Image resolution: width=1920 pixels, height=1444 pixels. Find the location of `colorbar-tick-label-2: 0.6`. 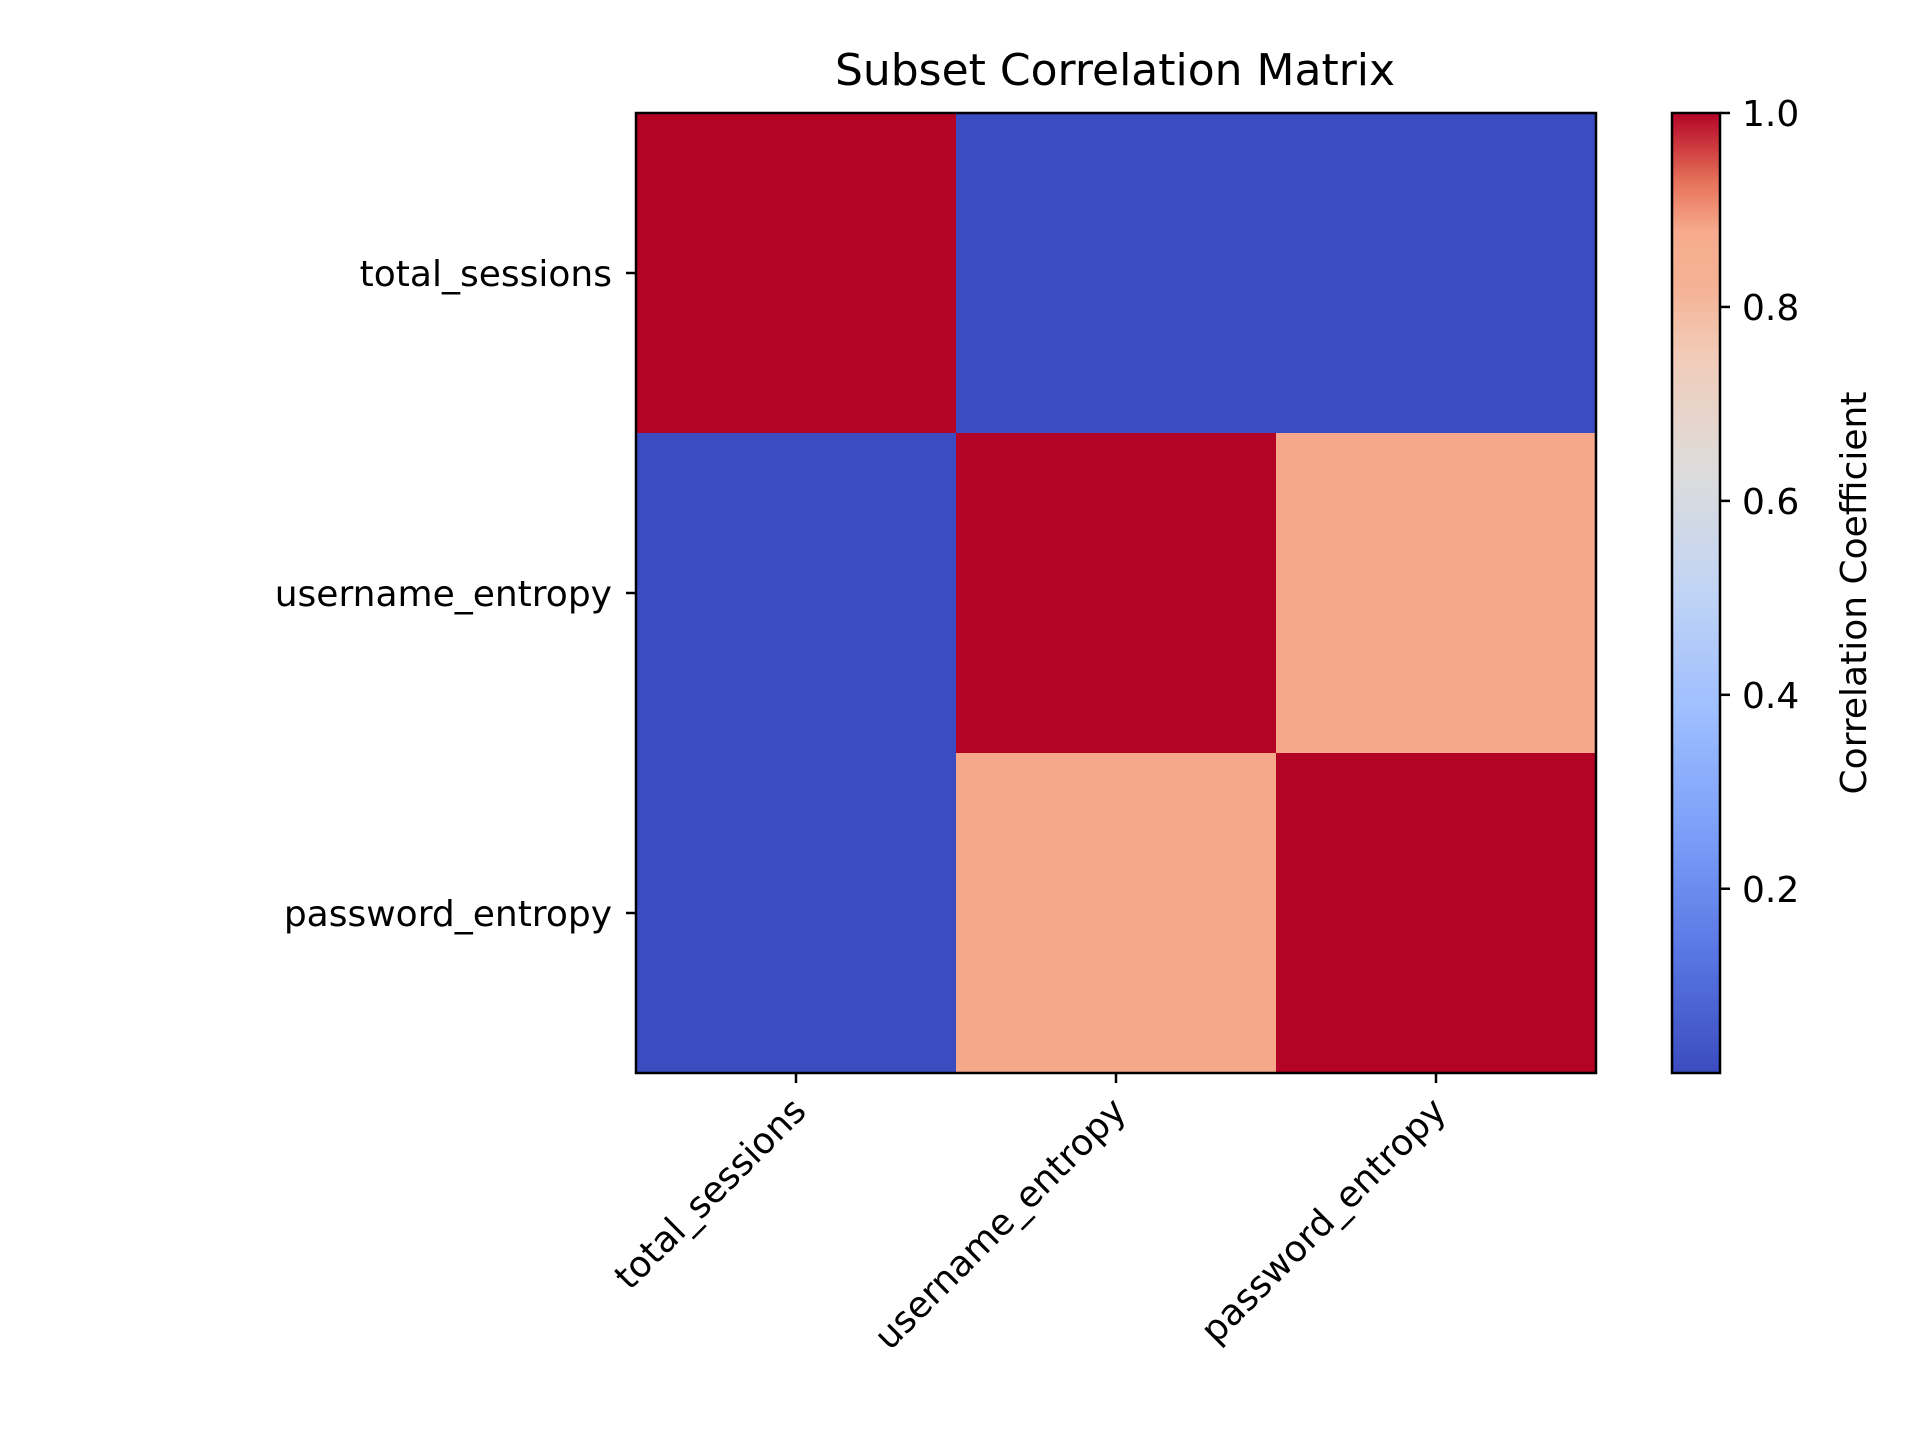

colorbar-tick-label-2: 0.6 is located at coordinates (1770, 502).